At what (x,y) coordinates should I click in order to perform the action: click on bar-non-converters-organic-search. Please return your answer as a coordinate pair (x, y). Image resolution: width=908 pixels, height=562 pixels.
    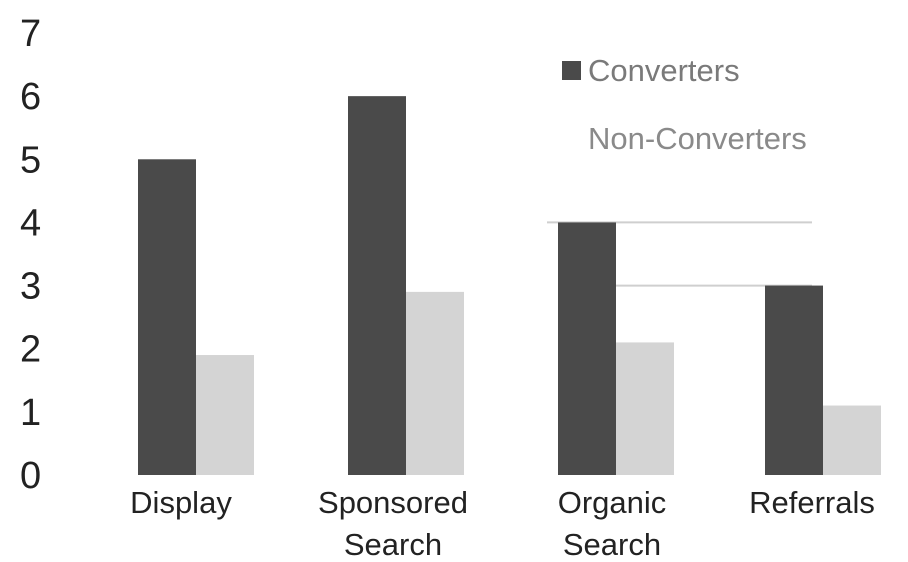
    Looking at the image, I should click on (645, 408).